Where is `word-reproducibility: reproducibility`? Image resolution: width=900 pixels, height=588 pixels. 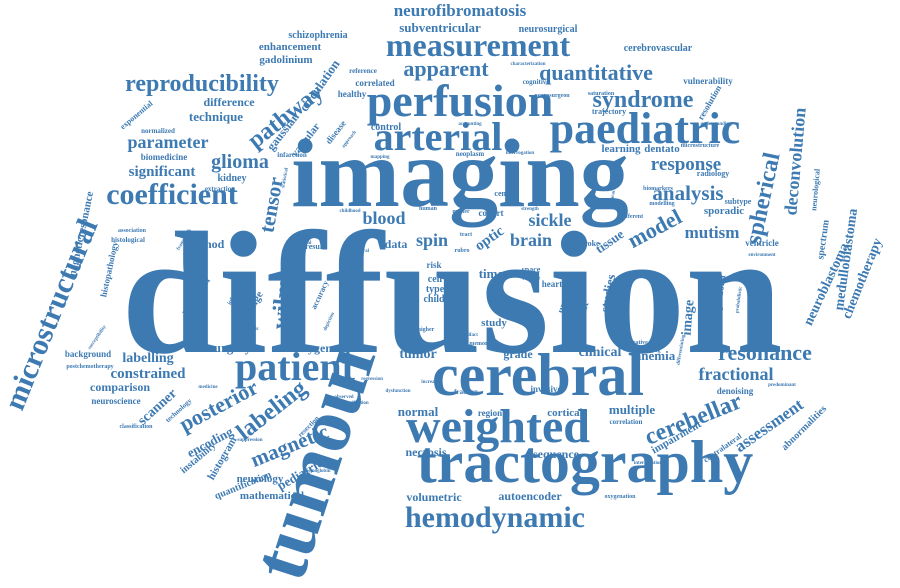
word-reproducibility: reproducibility is located at coordinates (202, 84).